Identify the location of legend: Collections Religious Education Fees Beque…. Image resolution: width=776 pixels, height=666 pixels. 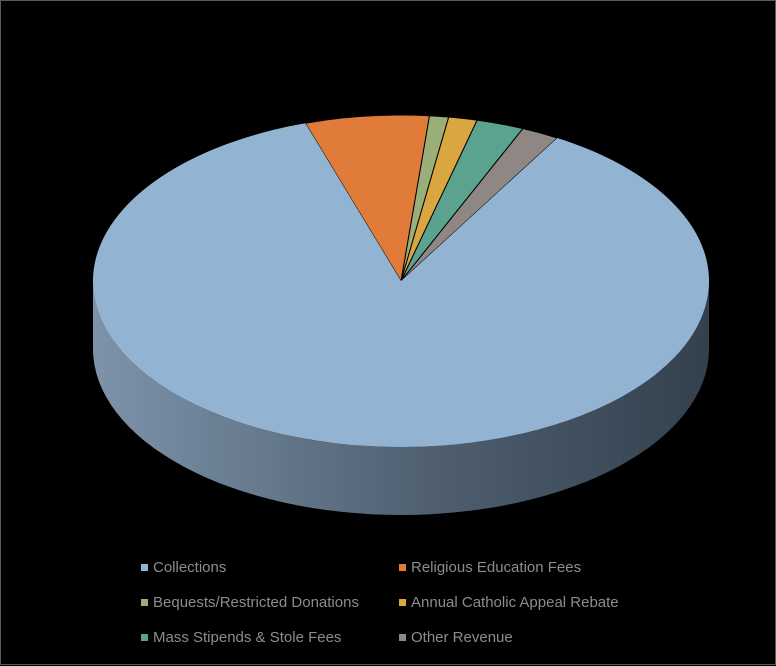
(421, 602).